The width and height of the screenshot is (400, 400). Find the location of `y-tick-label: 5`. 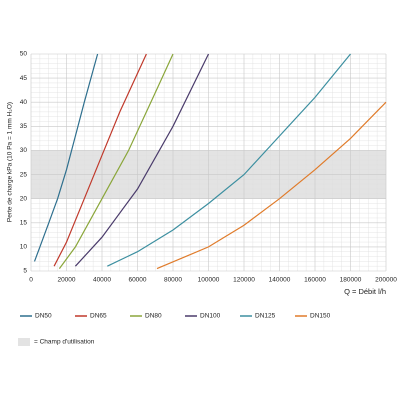

y-tick-label: 5 is located at coordinates (25, 271).